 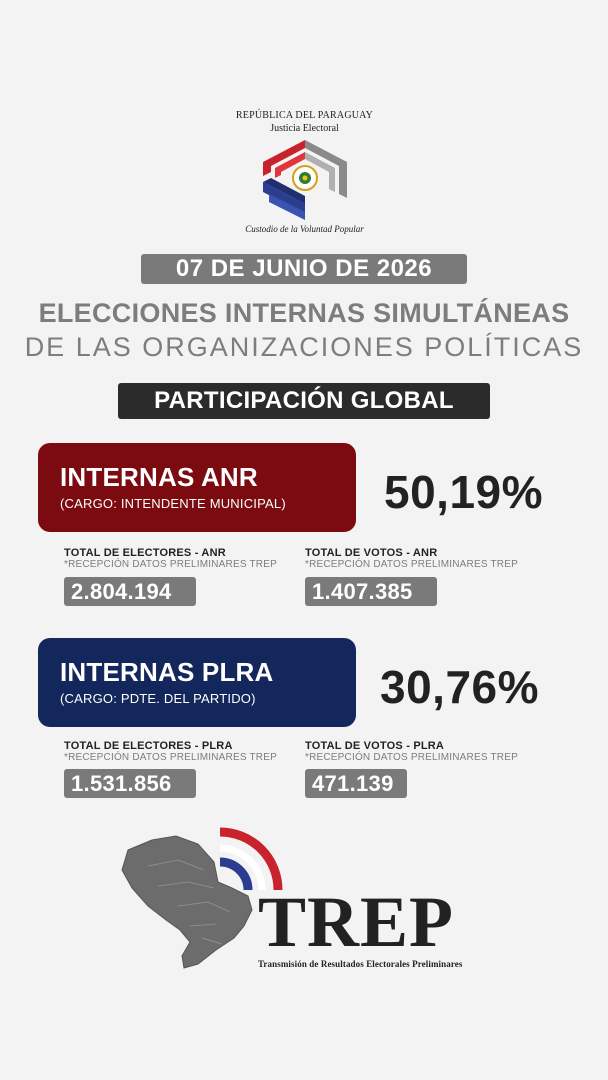 I want to click on anr-name: INTERNAS ANR, so click(x=159, y=477).